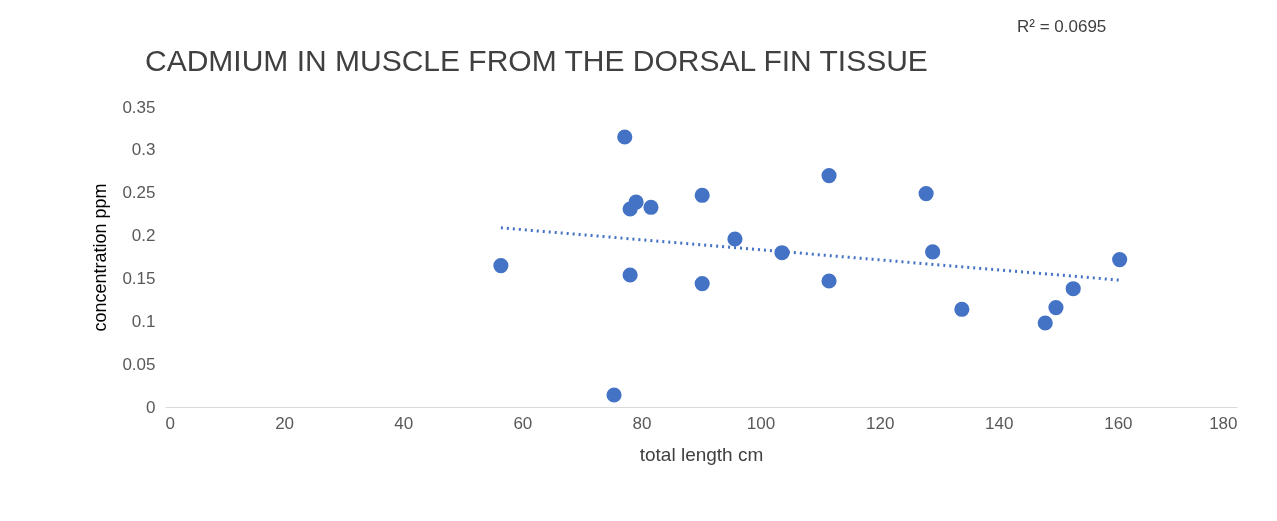  What do you see at coordinates (404, 423) in the screenshot?
I see `x-tick-label: 40` at bounding box center [404, 423].